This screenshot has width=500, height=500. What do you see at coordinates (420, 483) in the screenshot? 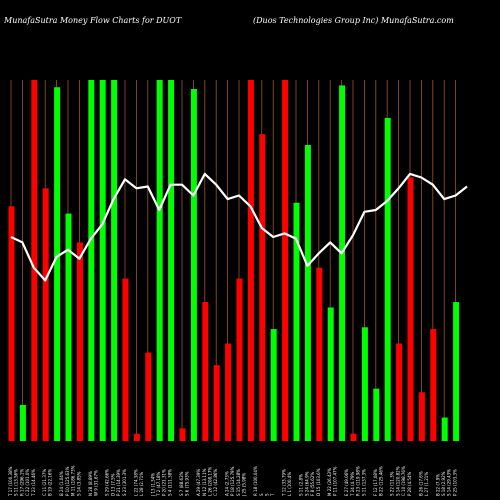
I see `x-tick-label: B 26 (17.6%` at bounding box center [420, 483].